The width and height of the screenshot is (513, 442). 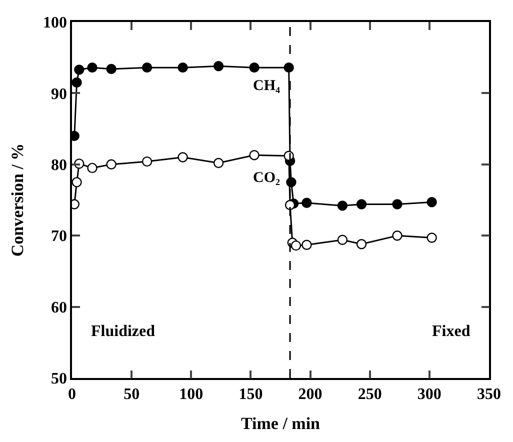 What do you see at coordinates (310, 394) in the screenshot?
I see `x-tick-label: 200` at bounding box center [310, 394].